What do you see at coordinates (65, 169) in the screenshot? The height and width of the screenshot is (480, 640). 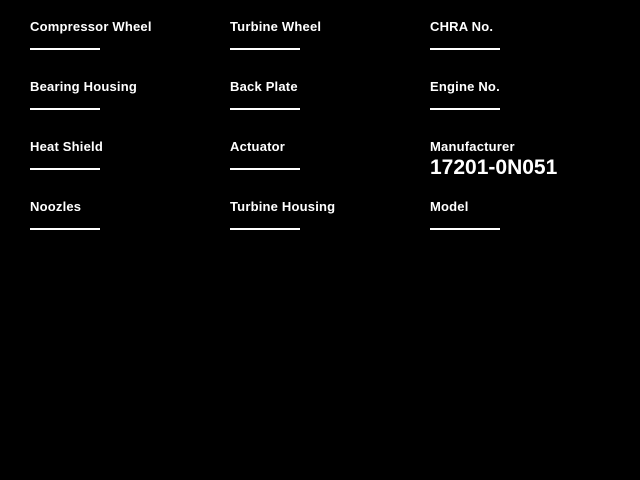 I see `heat-shield-input-line` at bounding box center [65, 169].